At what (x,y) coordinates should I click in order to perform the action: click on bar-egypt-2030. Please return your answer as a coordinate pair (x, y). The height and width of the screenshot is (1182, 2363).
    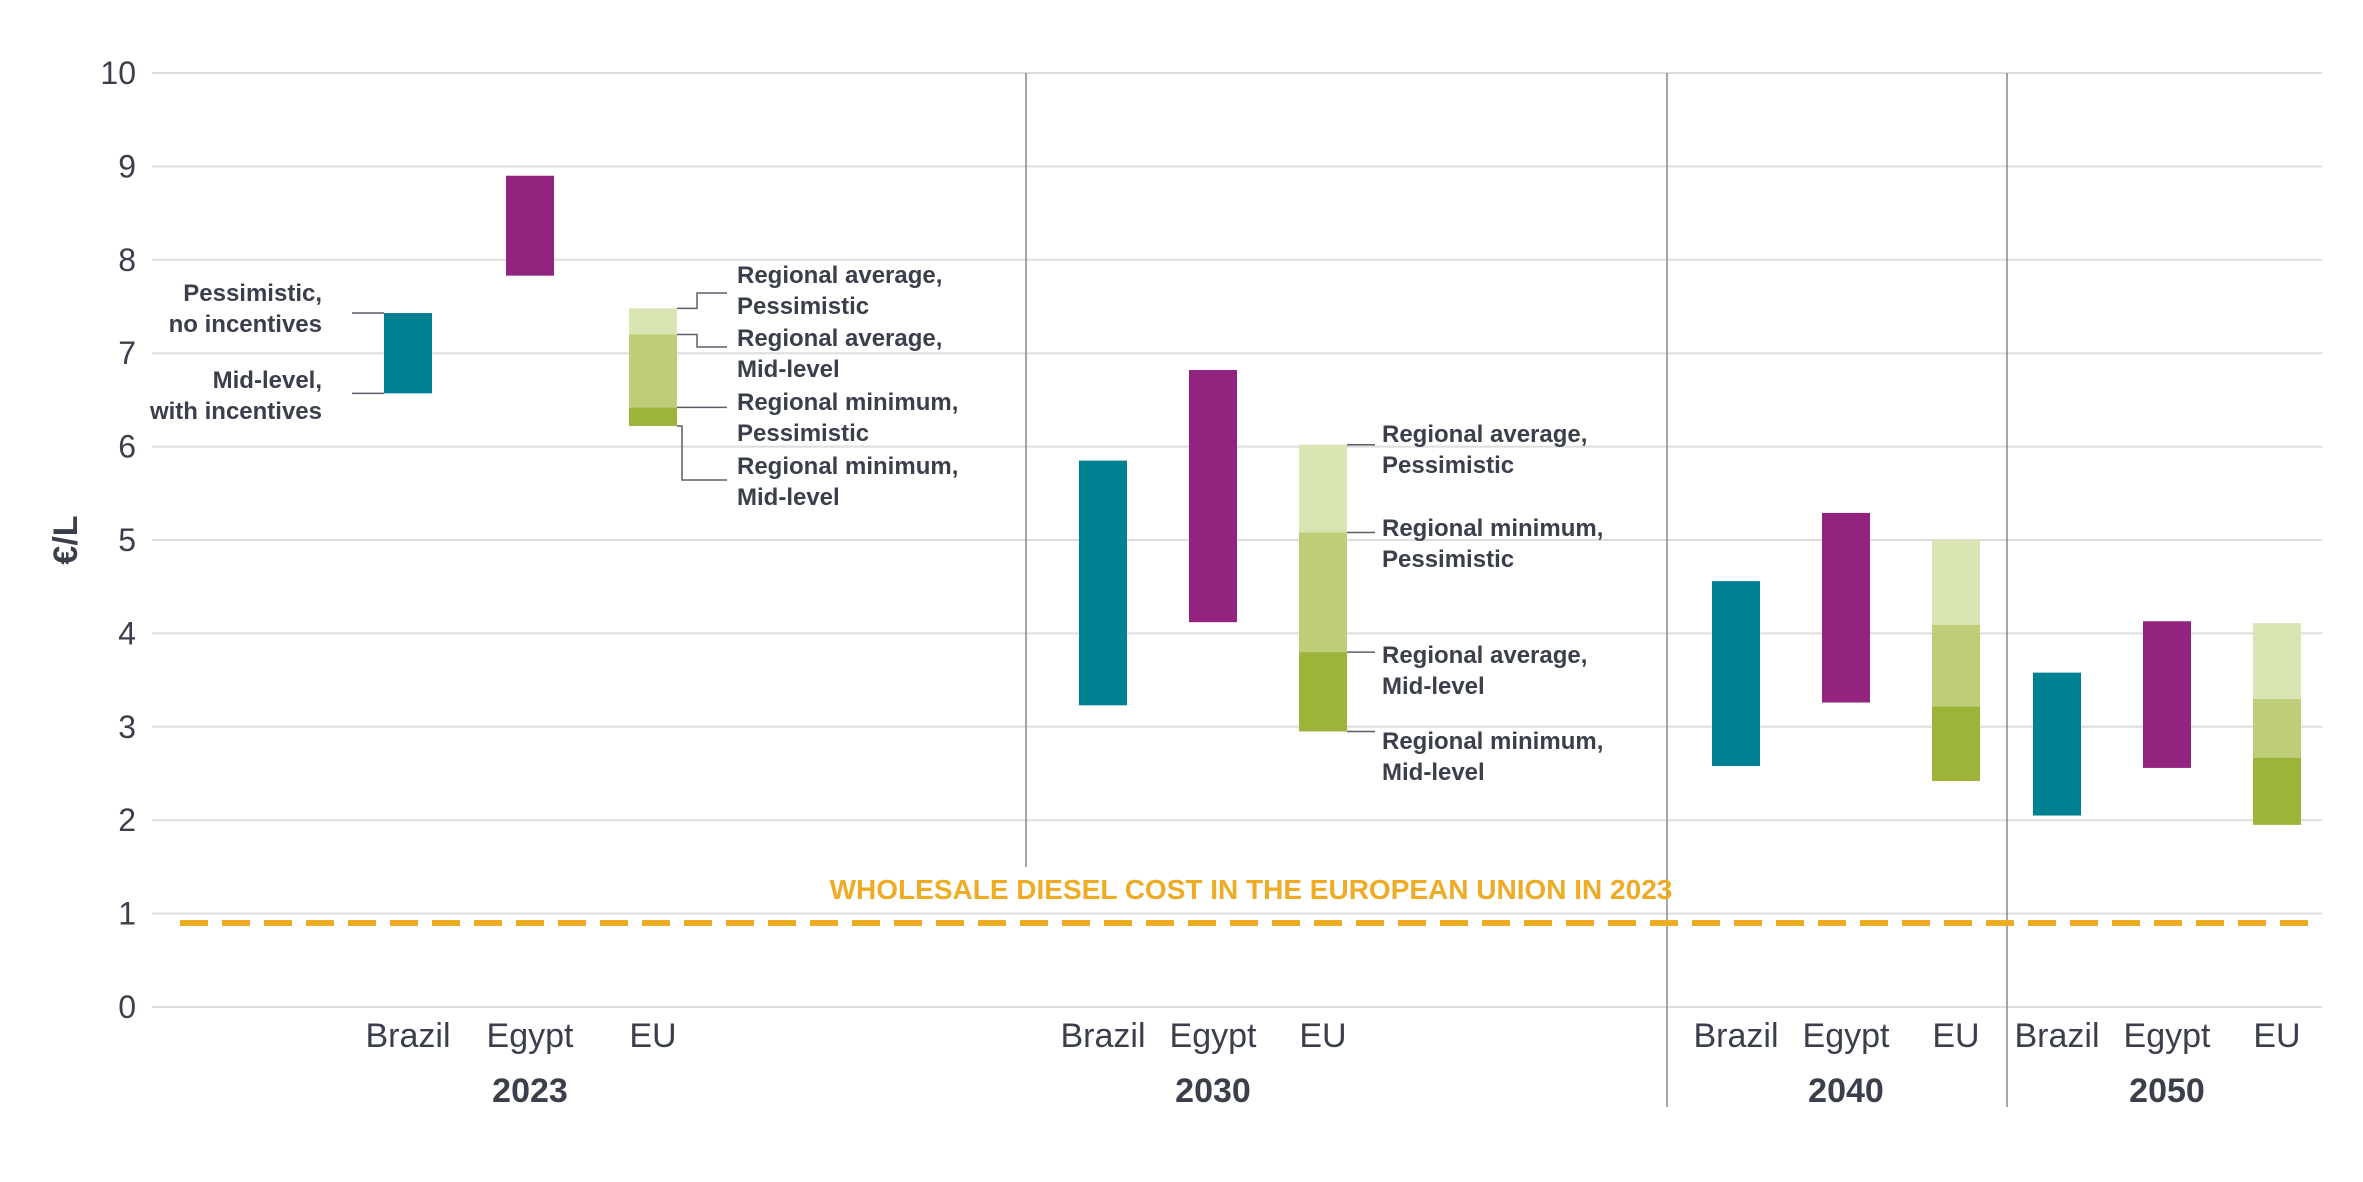
    Looking at the image, I should click on (1213, 496).